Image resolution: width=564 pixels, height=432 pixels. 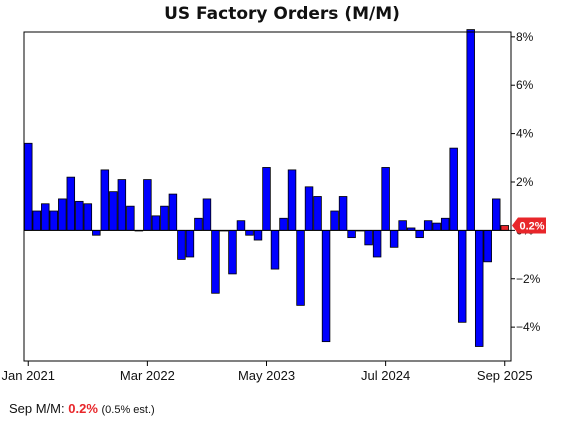 What do you see at coordinates (525, 134) in the screenshot?
I see `y-tick-label: 4%` at bounding box center [525, 134].